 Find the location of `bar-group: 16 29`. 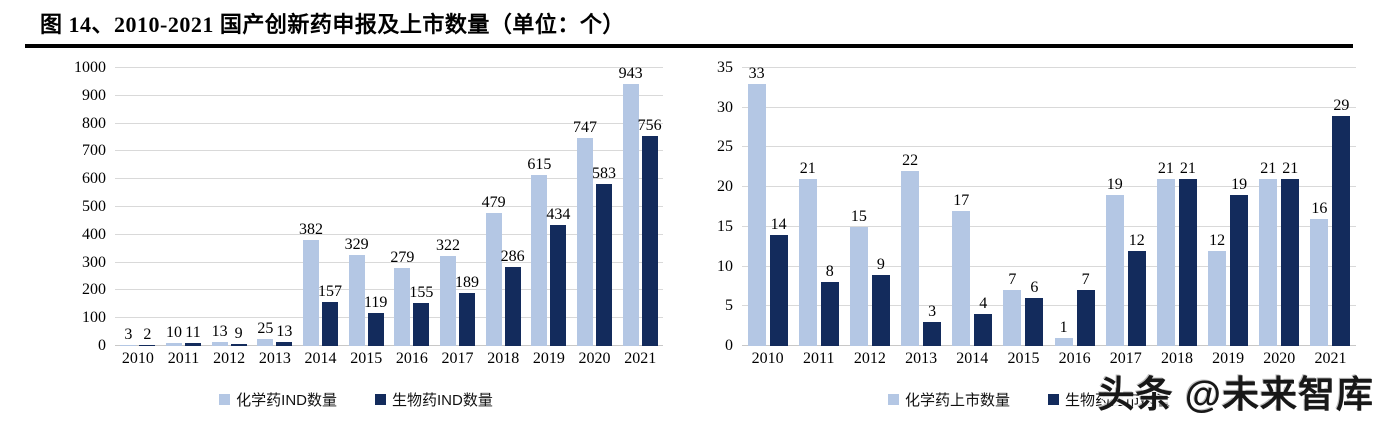

bar-group: 16 29 is located at coordinates (1330, 207).